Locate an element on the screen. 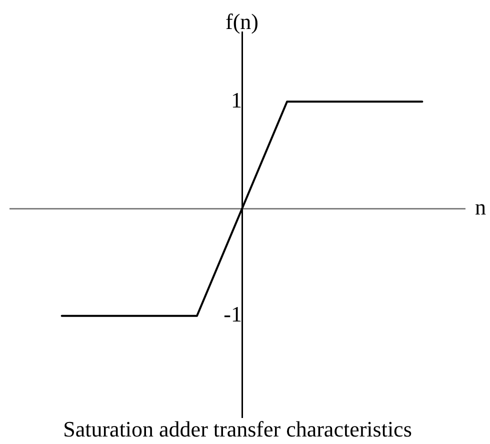  y-tick-label: -1 is located at coordinates (233, 314).